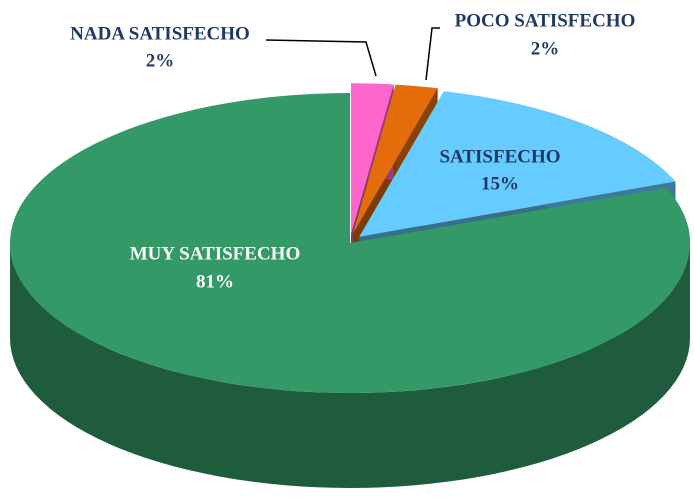  I want to click on value-label: 81%, so click(215, 281).